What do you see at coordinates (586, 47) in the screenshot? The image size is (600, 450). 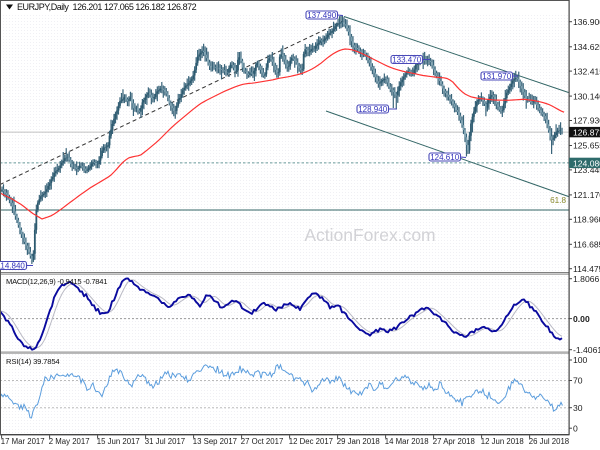 I see `svg-text: 134.625` at bounding box center [586, 47].